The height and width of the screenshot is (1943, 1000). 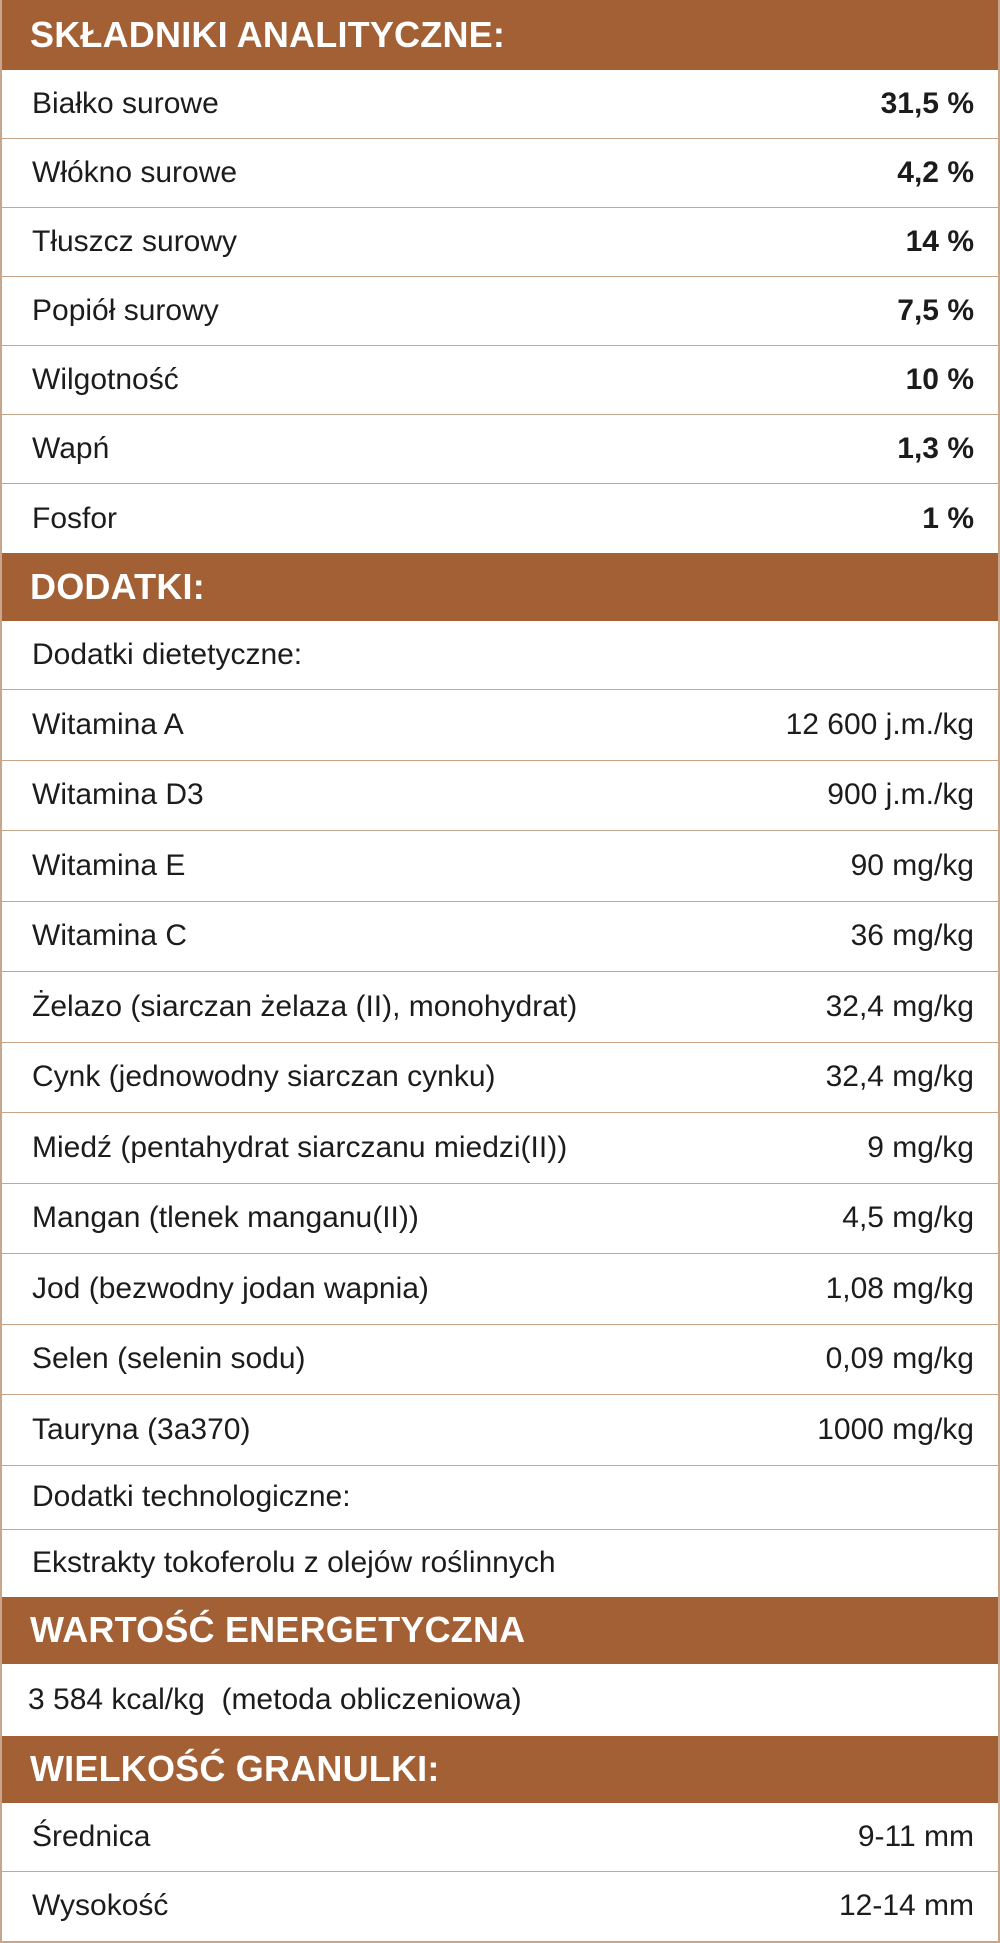 I want to click on table-row: Średnica 9-11 mm, so click(x=500, y=1837).